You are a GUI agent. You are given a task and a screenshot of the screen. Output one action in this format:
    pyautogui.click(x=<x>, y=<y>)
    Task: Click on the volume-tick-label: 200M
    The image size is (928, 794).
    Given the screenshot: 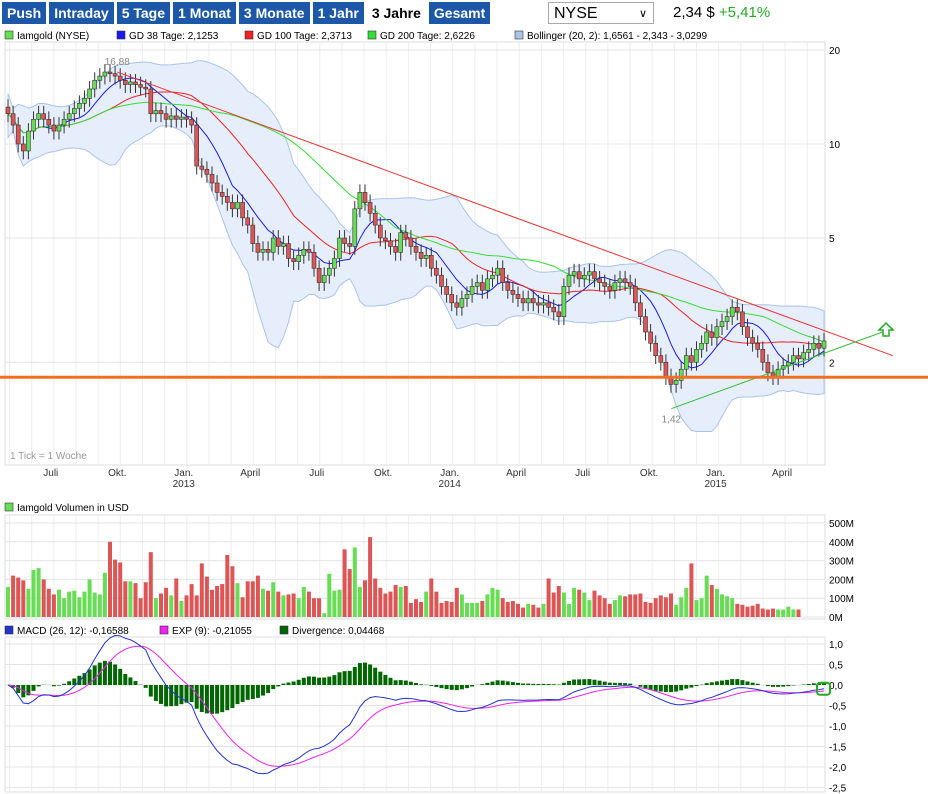 What is the action you would take?
    pyautogui.click(x=841, y=580)
    